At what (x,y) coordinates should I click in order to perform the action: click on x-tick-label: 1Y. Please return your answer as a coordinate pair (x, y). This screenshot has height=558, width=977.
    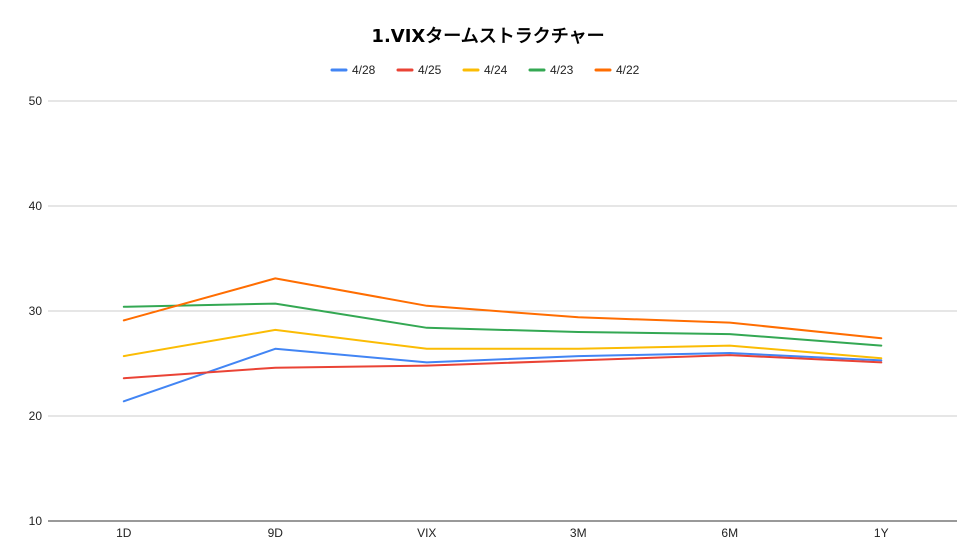
    Looking at the image, I should click on (881, 533).